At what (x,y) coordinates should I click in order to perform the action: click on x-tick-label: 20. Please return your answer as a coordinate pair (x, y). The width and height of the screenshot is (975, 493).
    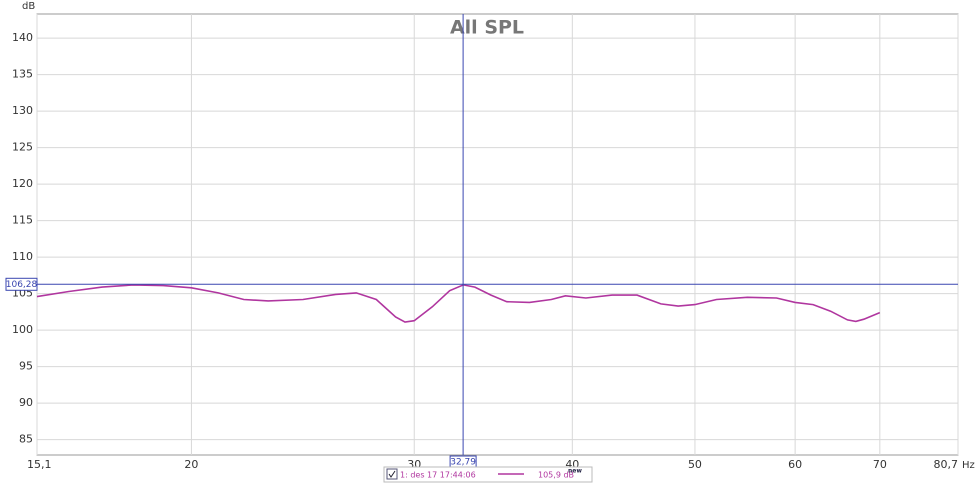
    Looking at the image, I should click on (191, 464).